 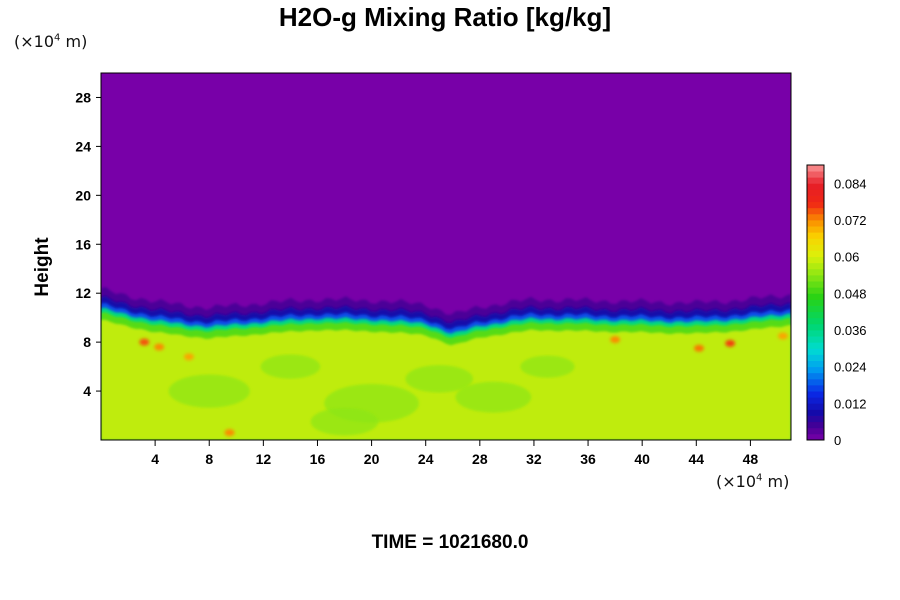 What do you see at coordinates (534, 459) in the screenshot?
I see `x-tick-label: 32` at bounding box center [534, 459].